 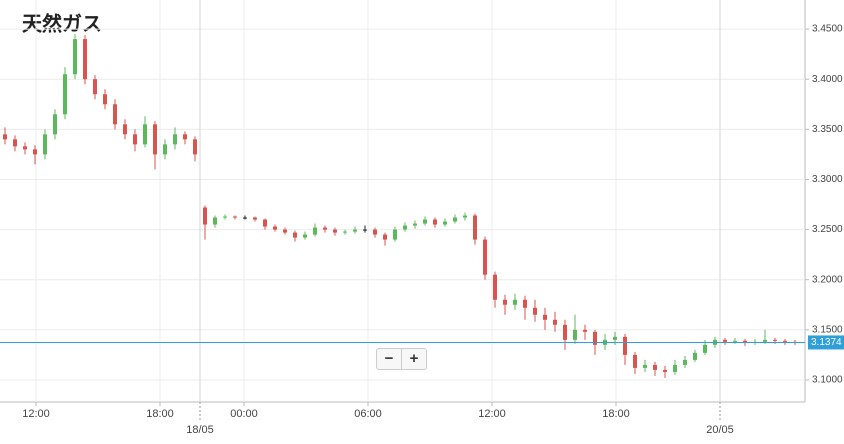 What do you see at coordinates (827, 179) in the screenshot?
I see `y-tick-label: 3.3000` at bounding box center [827, 179].